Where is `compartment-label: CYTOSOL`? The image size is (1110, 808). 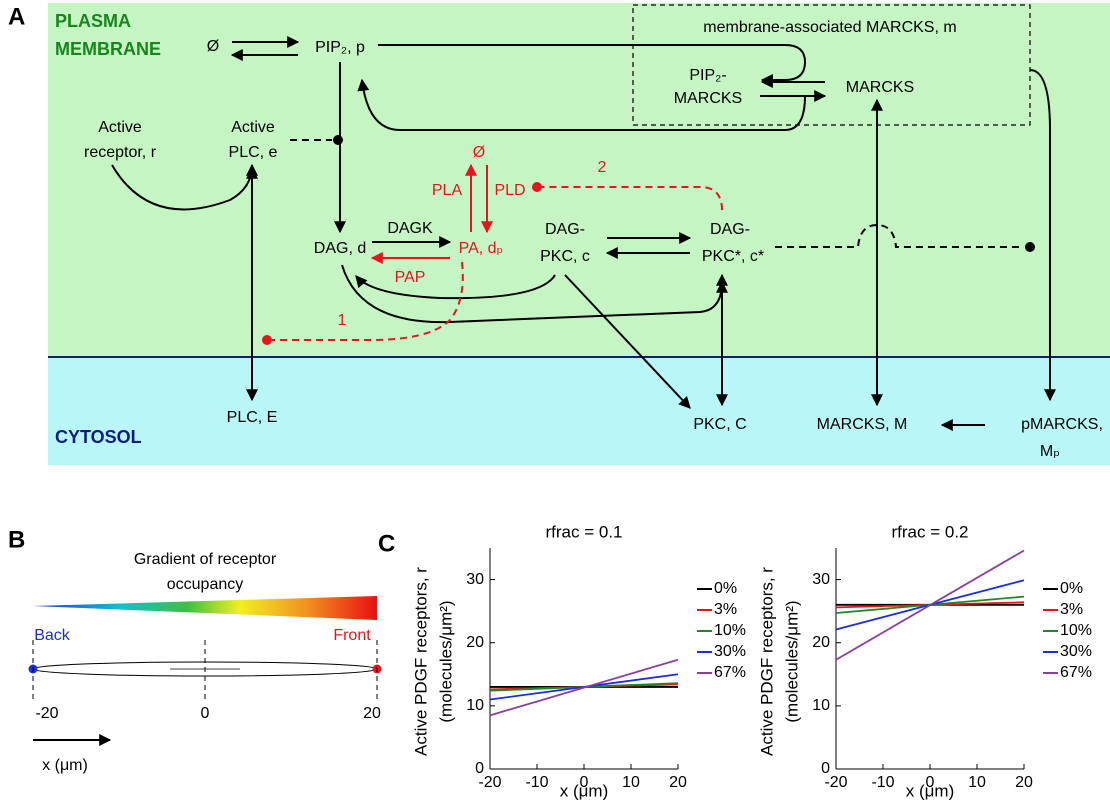 compartment-label: CYTOSOL is located at coordinates (98, 437).